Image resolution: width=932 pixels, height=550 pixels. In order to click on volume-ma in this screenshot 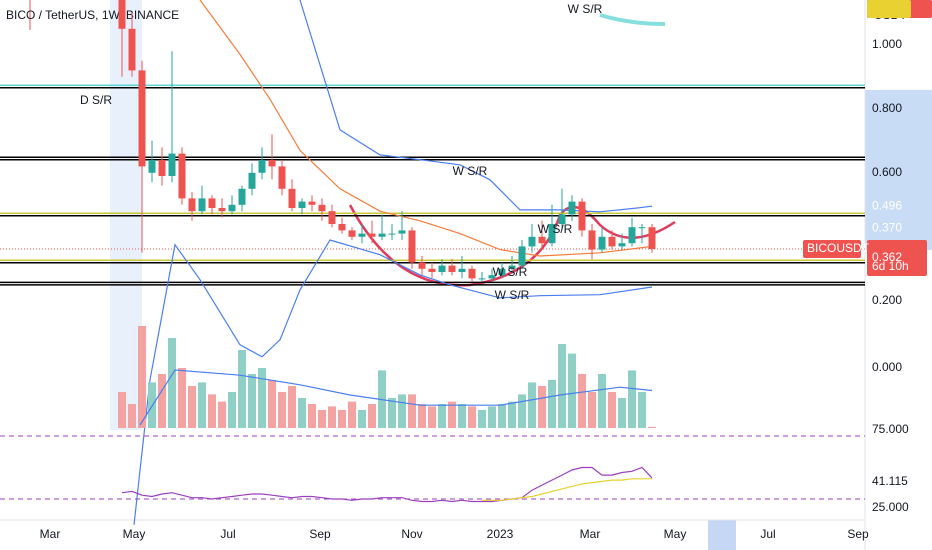, I will do `click(396, 397)`.